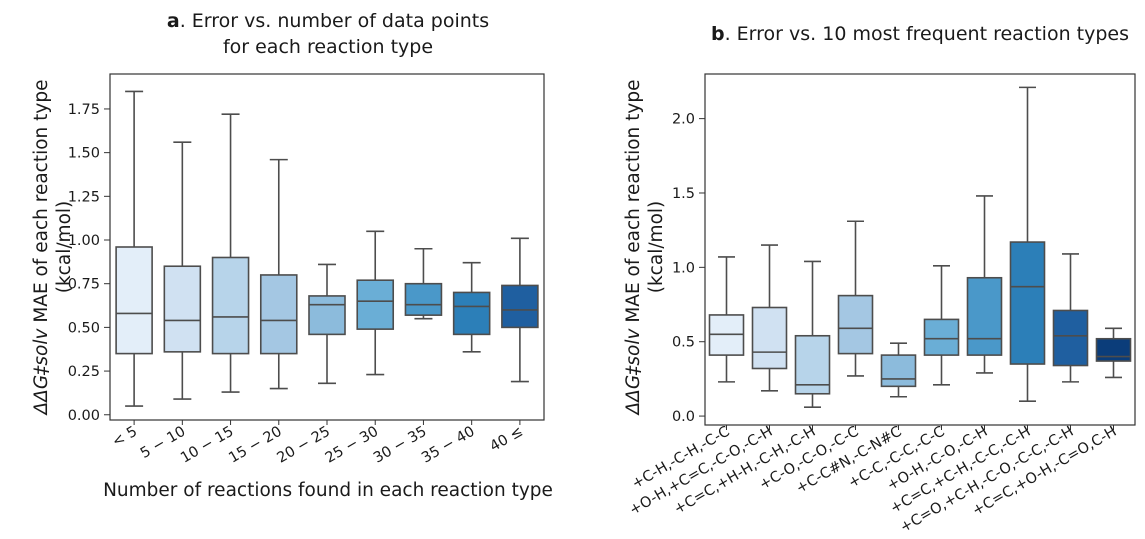  Describe the element at coordinates (41, 204) in the screenshot. I see `panel-a-ylabel-text: MAE of each reaction type` at that location.